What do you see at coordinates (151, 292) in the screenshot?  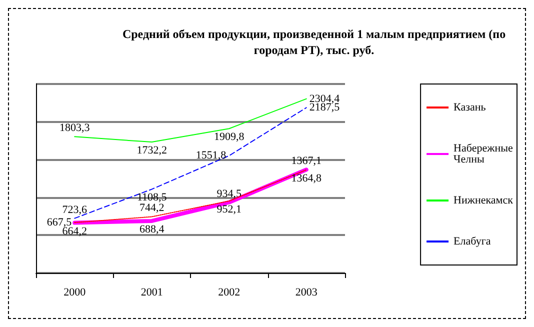 I see `x-tick-label: 2001` at bounding box center [151, 292].